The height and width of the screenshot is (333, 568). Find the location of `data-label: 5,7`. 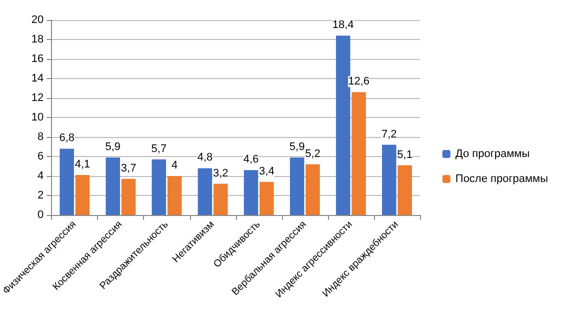

data-label: 5,7 is located at coordinates (159, 148).